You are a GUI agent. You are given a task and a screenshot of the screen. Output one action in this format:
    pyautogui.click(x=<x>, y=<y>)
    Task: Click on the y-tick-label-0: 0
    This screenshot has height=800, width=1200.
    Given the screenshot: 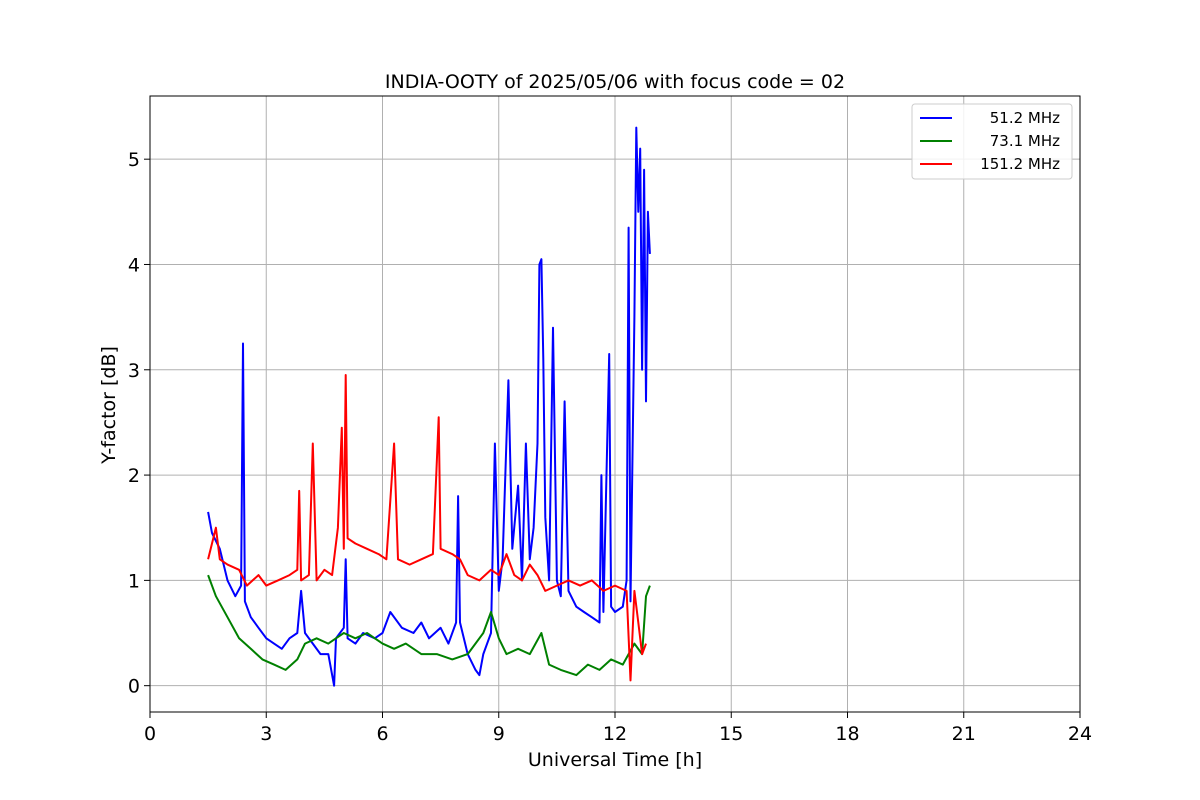 What is the action you would take?
    pyautogui.click(x=134, y=687)
    